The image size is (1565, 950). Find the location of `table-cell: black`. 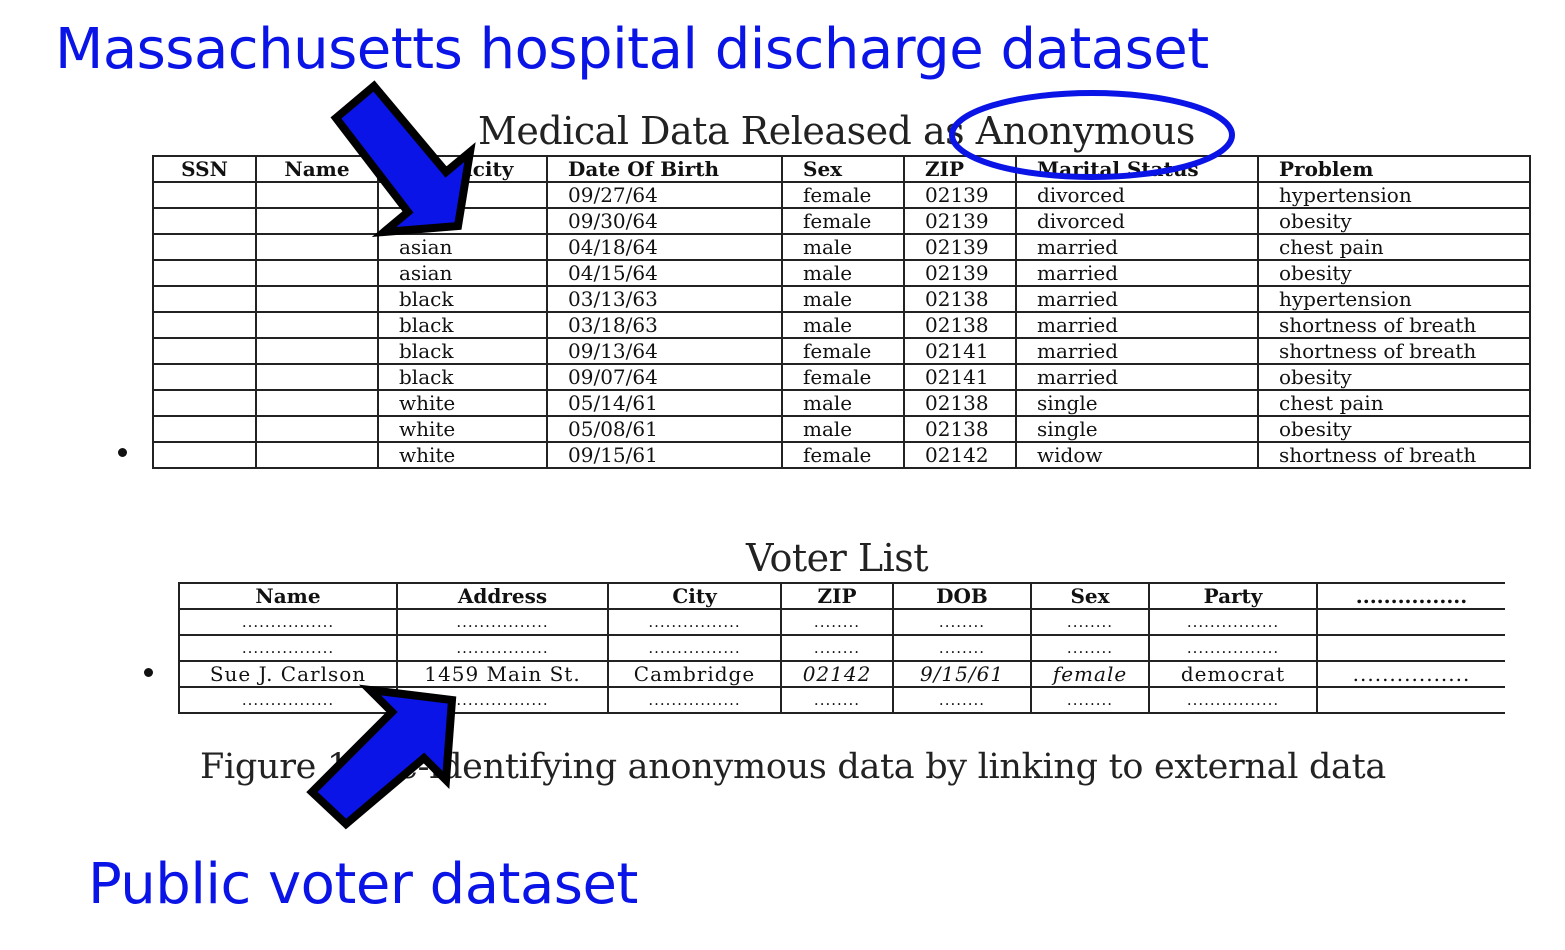

table-cell: black is located at coordinates (462, 299).